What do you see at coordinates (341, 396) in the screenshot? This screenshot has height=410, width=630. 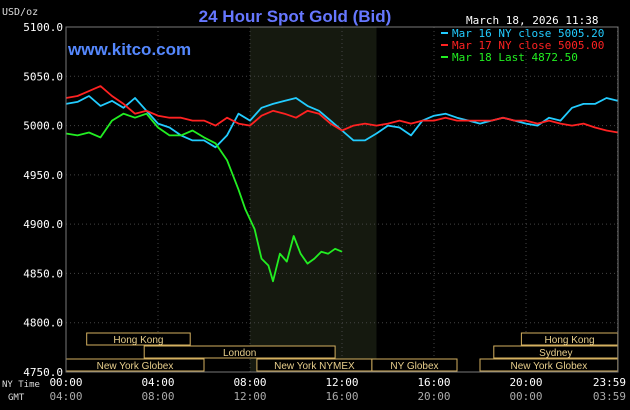 I see `x-tick-label-gmt: 16:00` at bounding box center [341, 396].